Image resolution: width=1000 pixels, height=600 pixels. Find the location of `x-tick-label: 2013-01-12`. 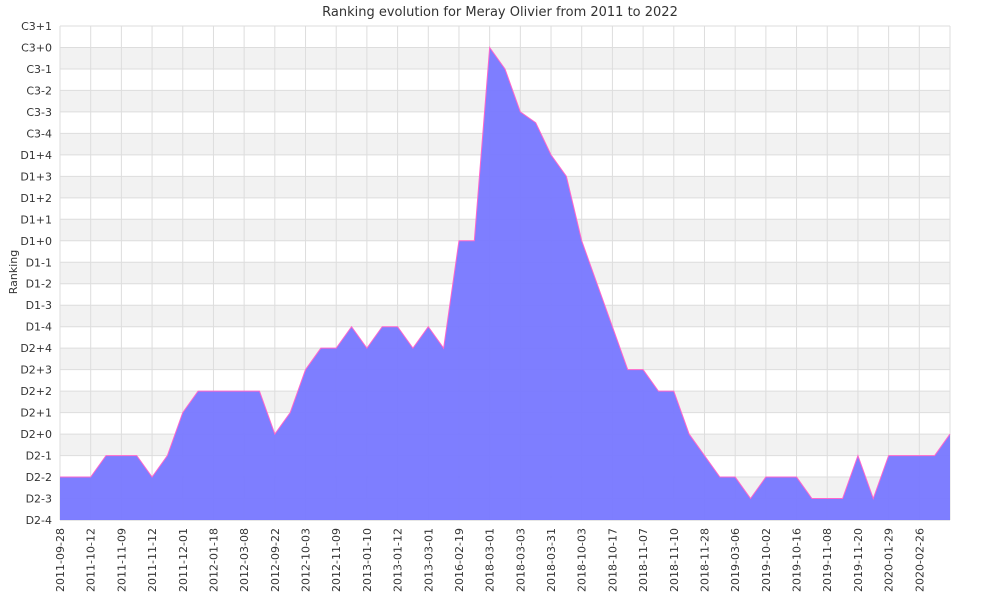

x-tick-label: 2013-01-12 is located at coordinates (398, 560).